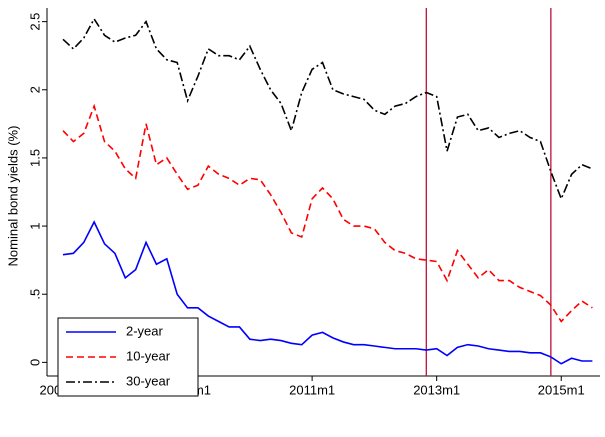 This screenshot has width=605, height=437. Describe the element at coordinates (148, 380) in the screenshot. I see `legend-label: 30-year` at that location.